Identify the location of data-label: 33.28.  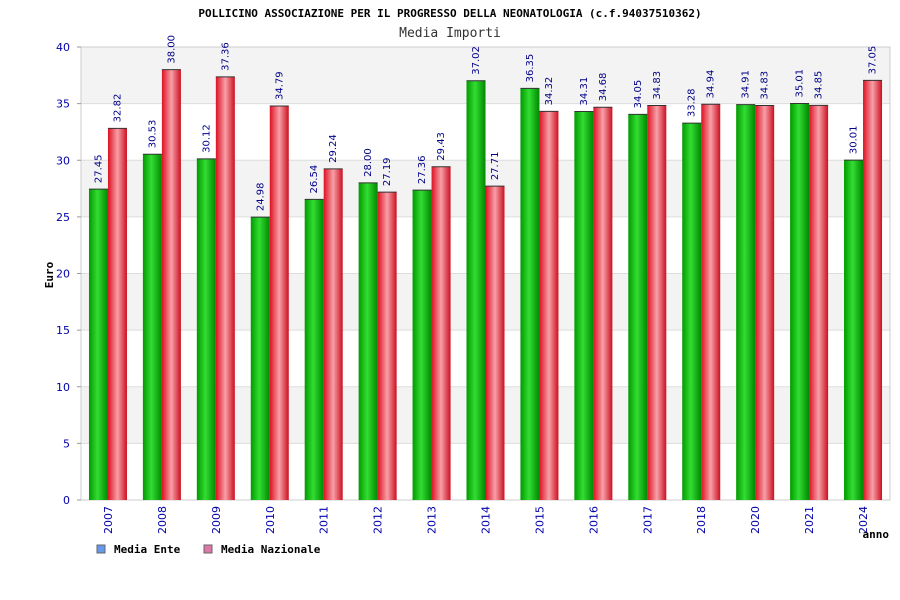
(692, 102).